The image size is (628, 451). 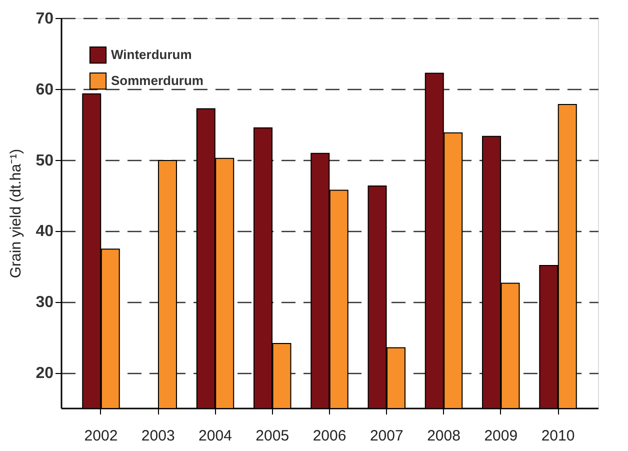 I want to click on x-tick-label: 2007, so click(x=387, y=436).